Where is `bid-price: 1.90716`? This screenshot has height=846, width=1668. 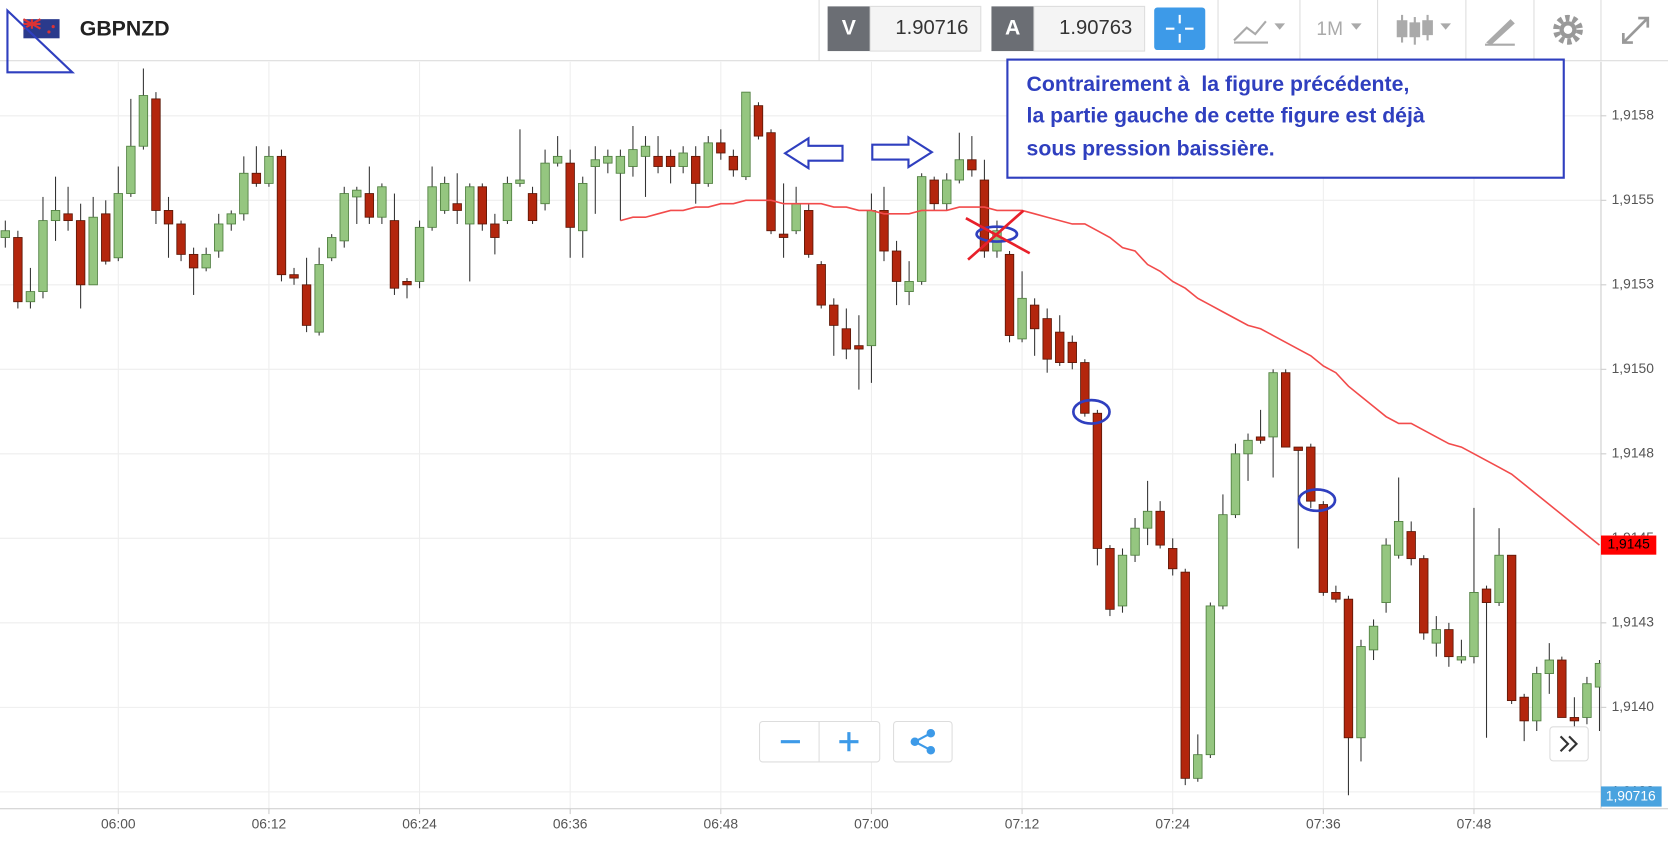 bid-price: 1.90716 is located at coordinates (931, 28).